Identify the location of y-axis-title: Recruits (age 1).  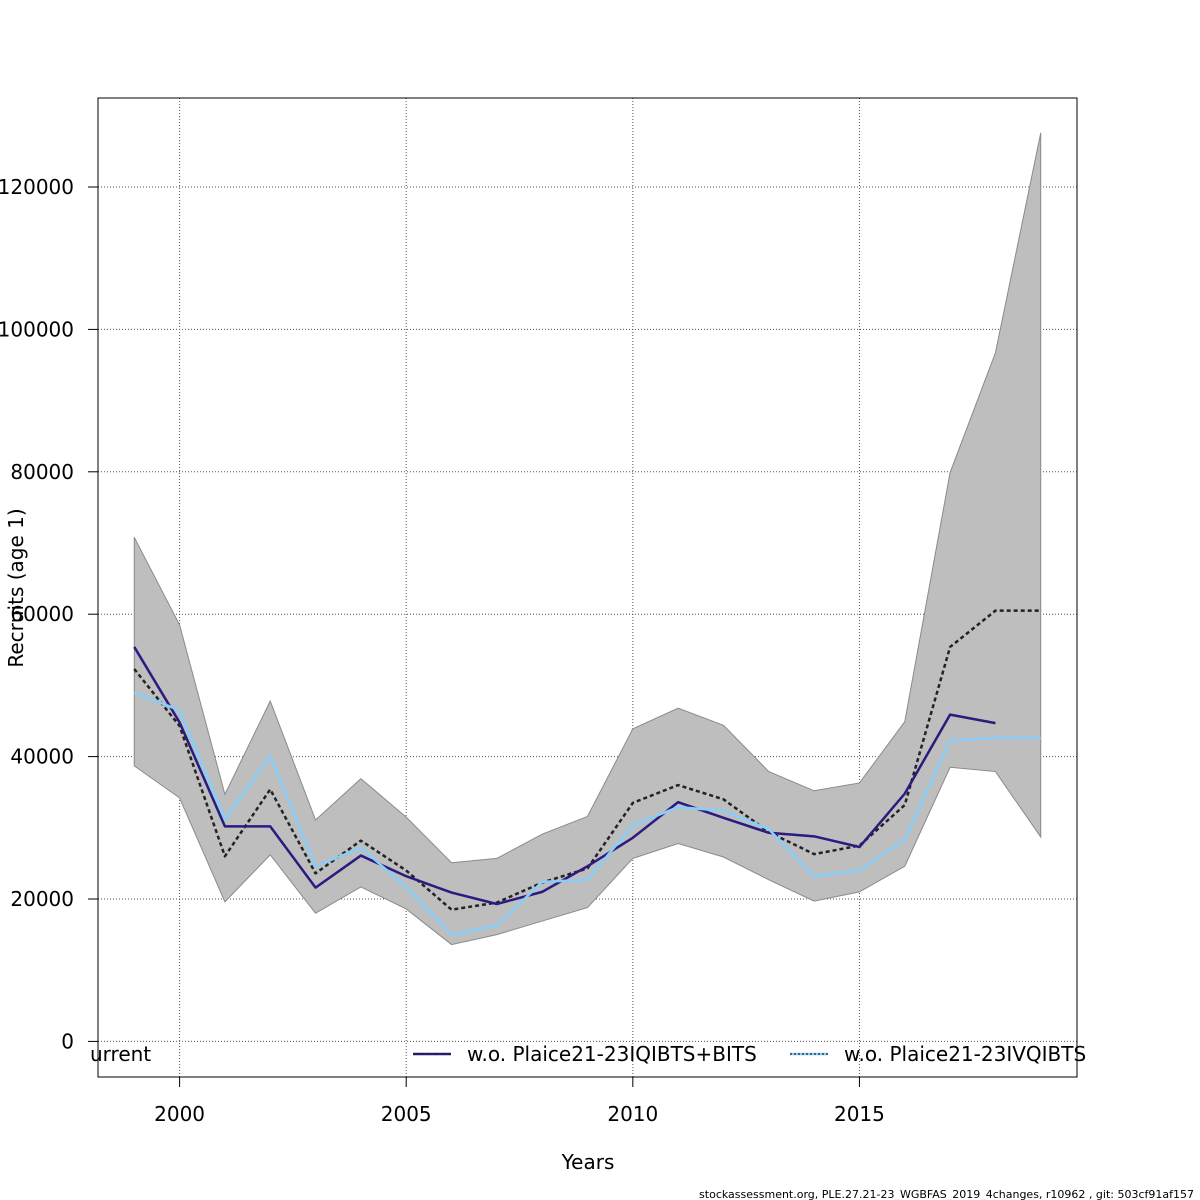
(16, 587).